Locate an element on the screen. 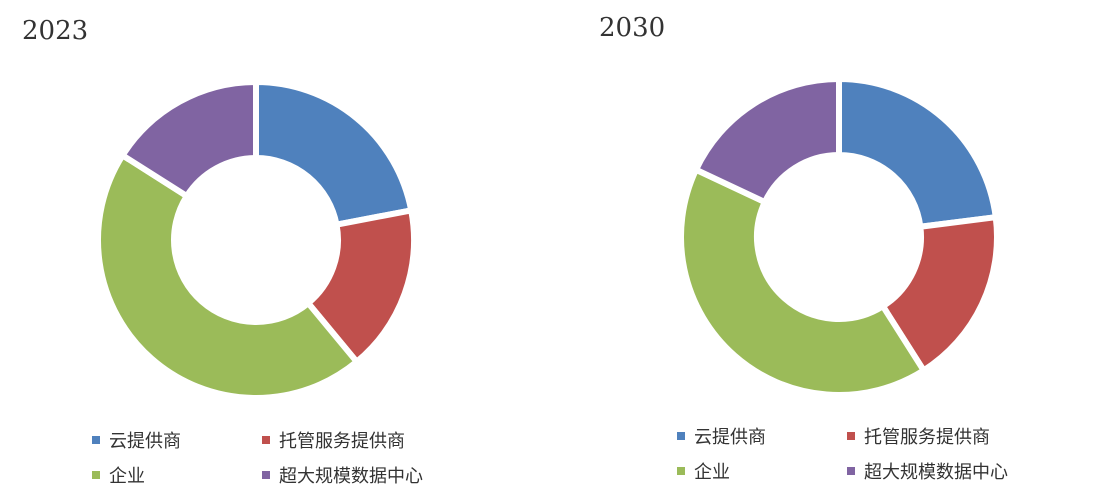  chart-title: 2023 is located at coordinates (55, 31).